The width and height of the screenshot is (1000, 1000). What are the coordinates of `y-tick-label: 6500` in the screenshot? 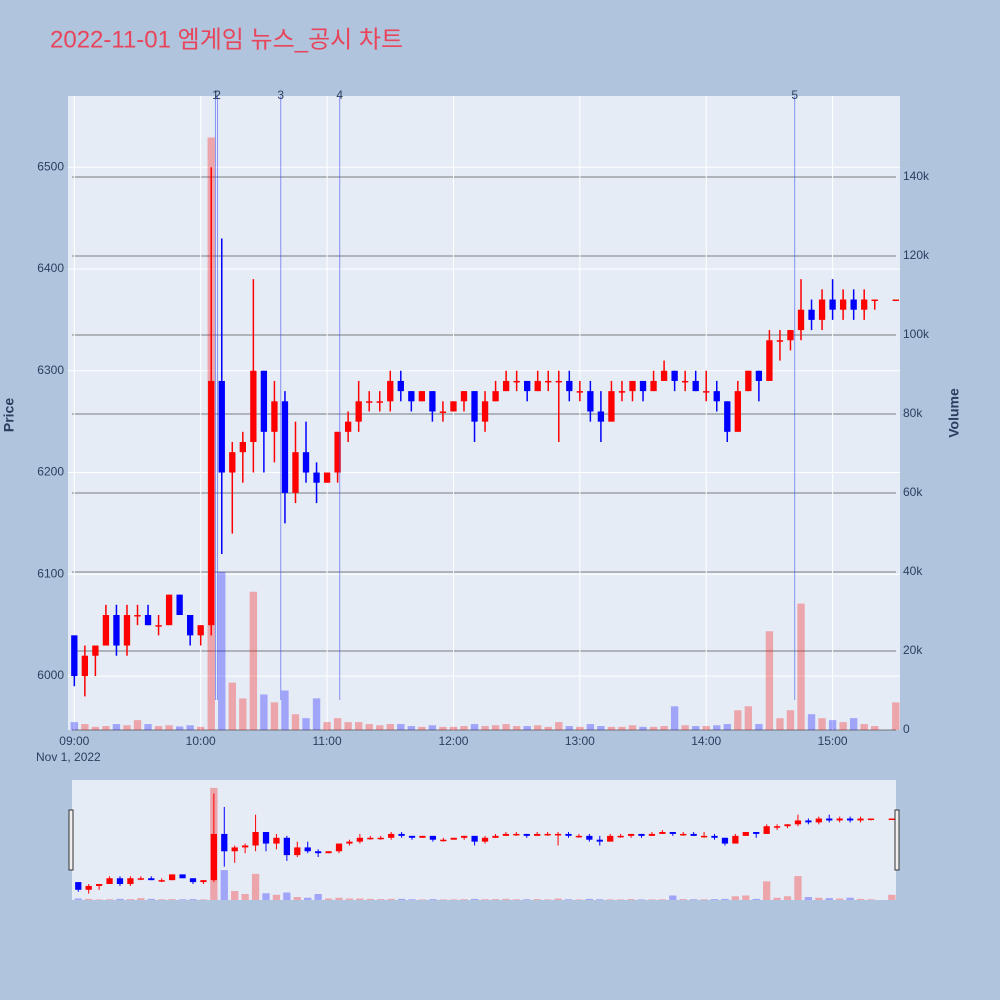 It's located at (50, 166).